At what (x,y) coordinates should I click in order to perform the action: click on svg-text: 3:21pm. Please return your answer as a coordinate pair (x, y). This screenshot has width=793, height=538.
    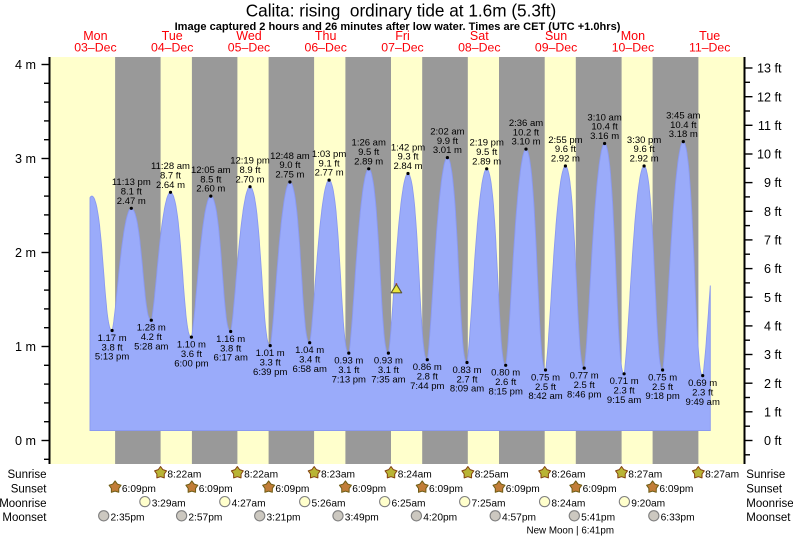
    Looking at the image, I should click on (284, 518).